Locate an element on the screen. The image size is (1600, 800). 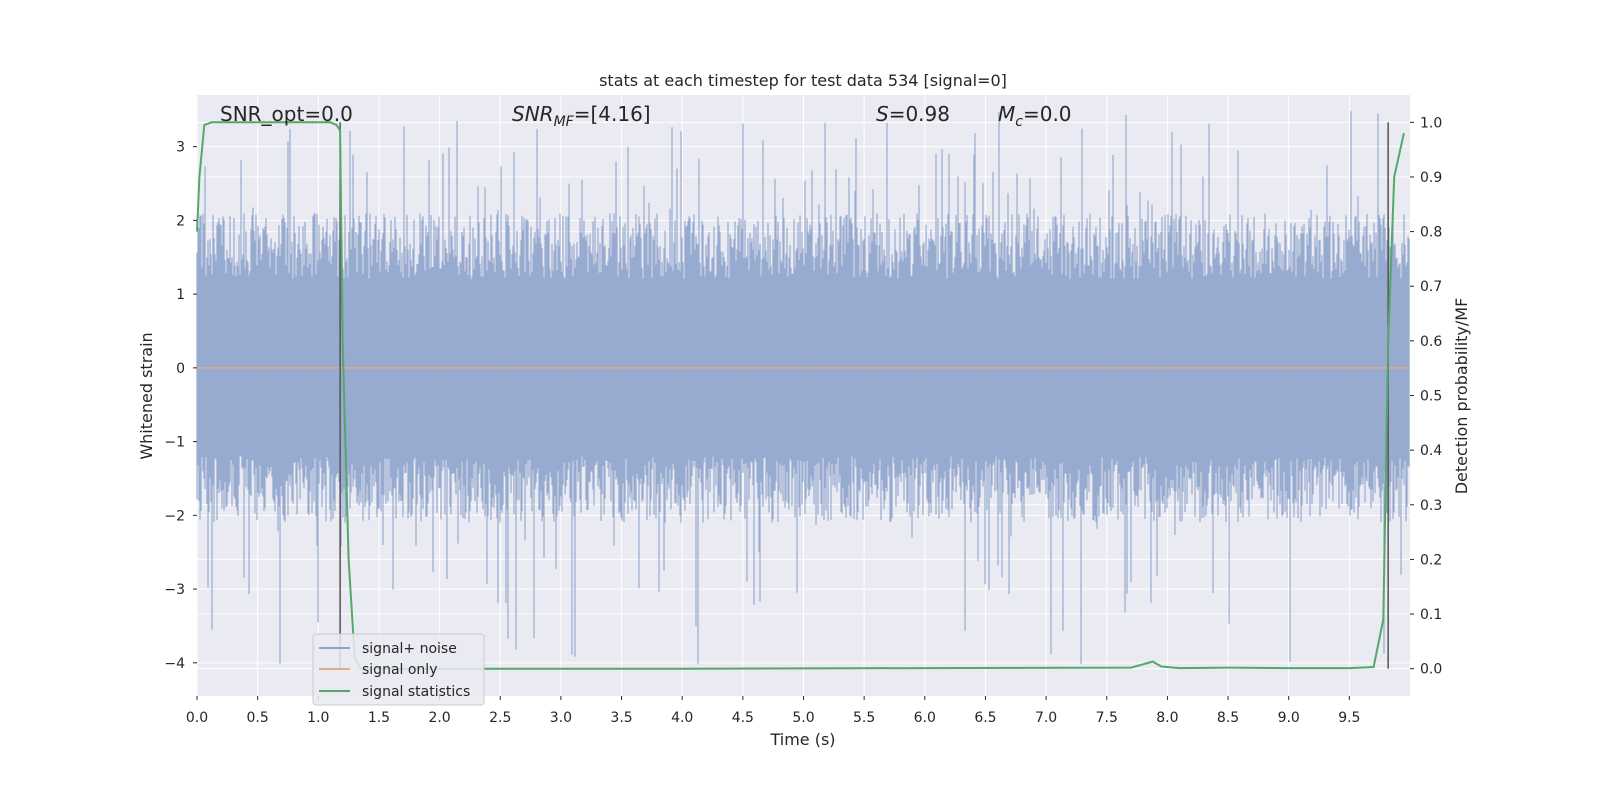
x-tick-label: 9.5 is located at coordinates (1349, 718).